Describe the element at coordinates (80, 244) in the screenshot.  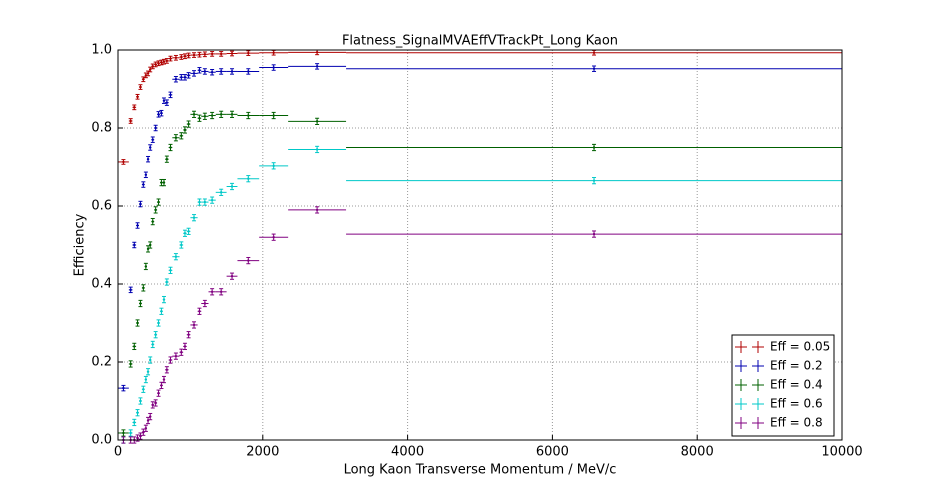
I see `y-axis-label: Efficiency` at that location.